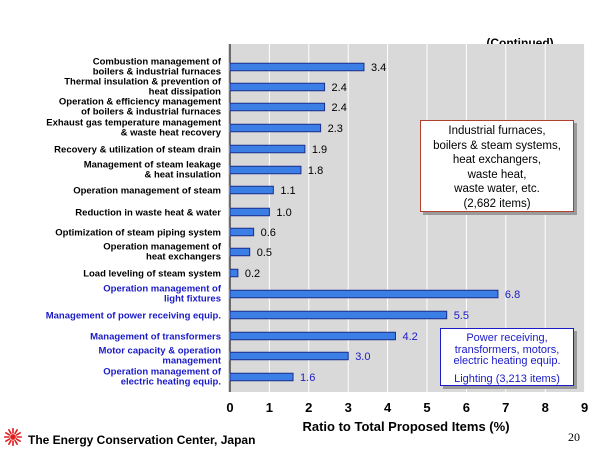  I want to click on lighting-line: Lighting (3,213 items), so click(507, 378).